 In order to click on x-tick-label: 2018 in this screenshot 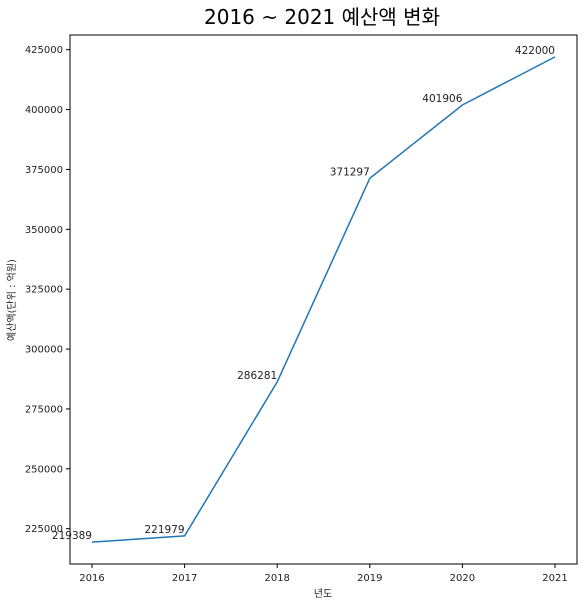, I will do `click(276, 578)`.